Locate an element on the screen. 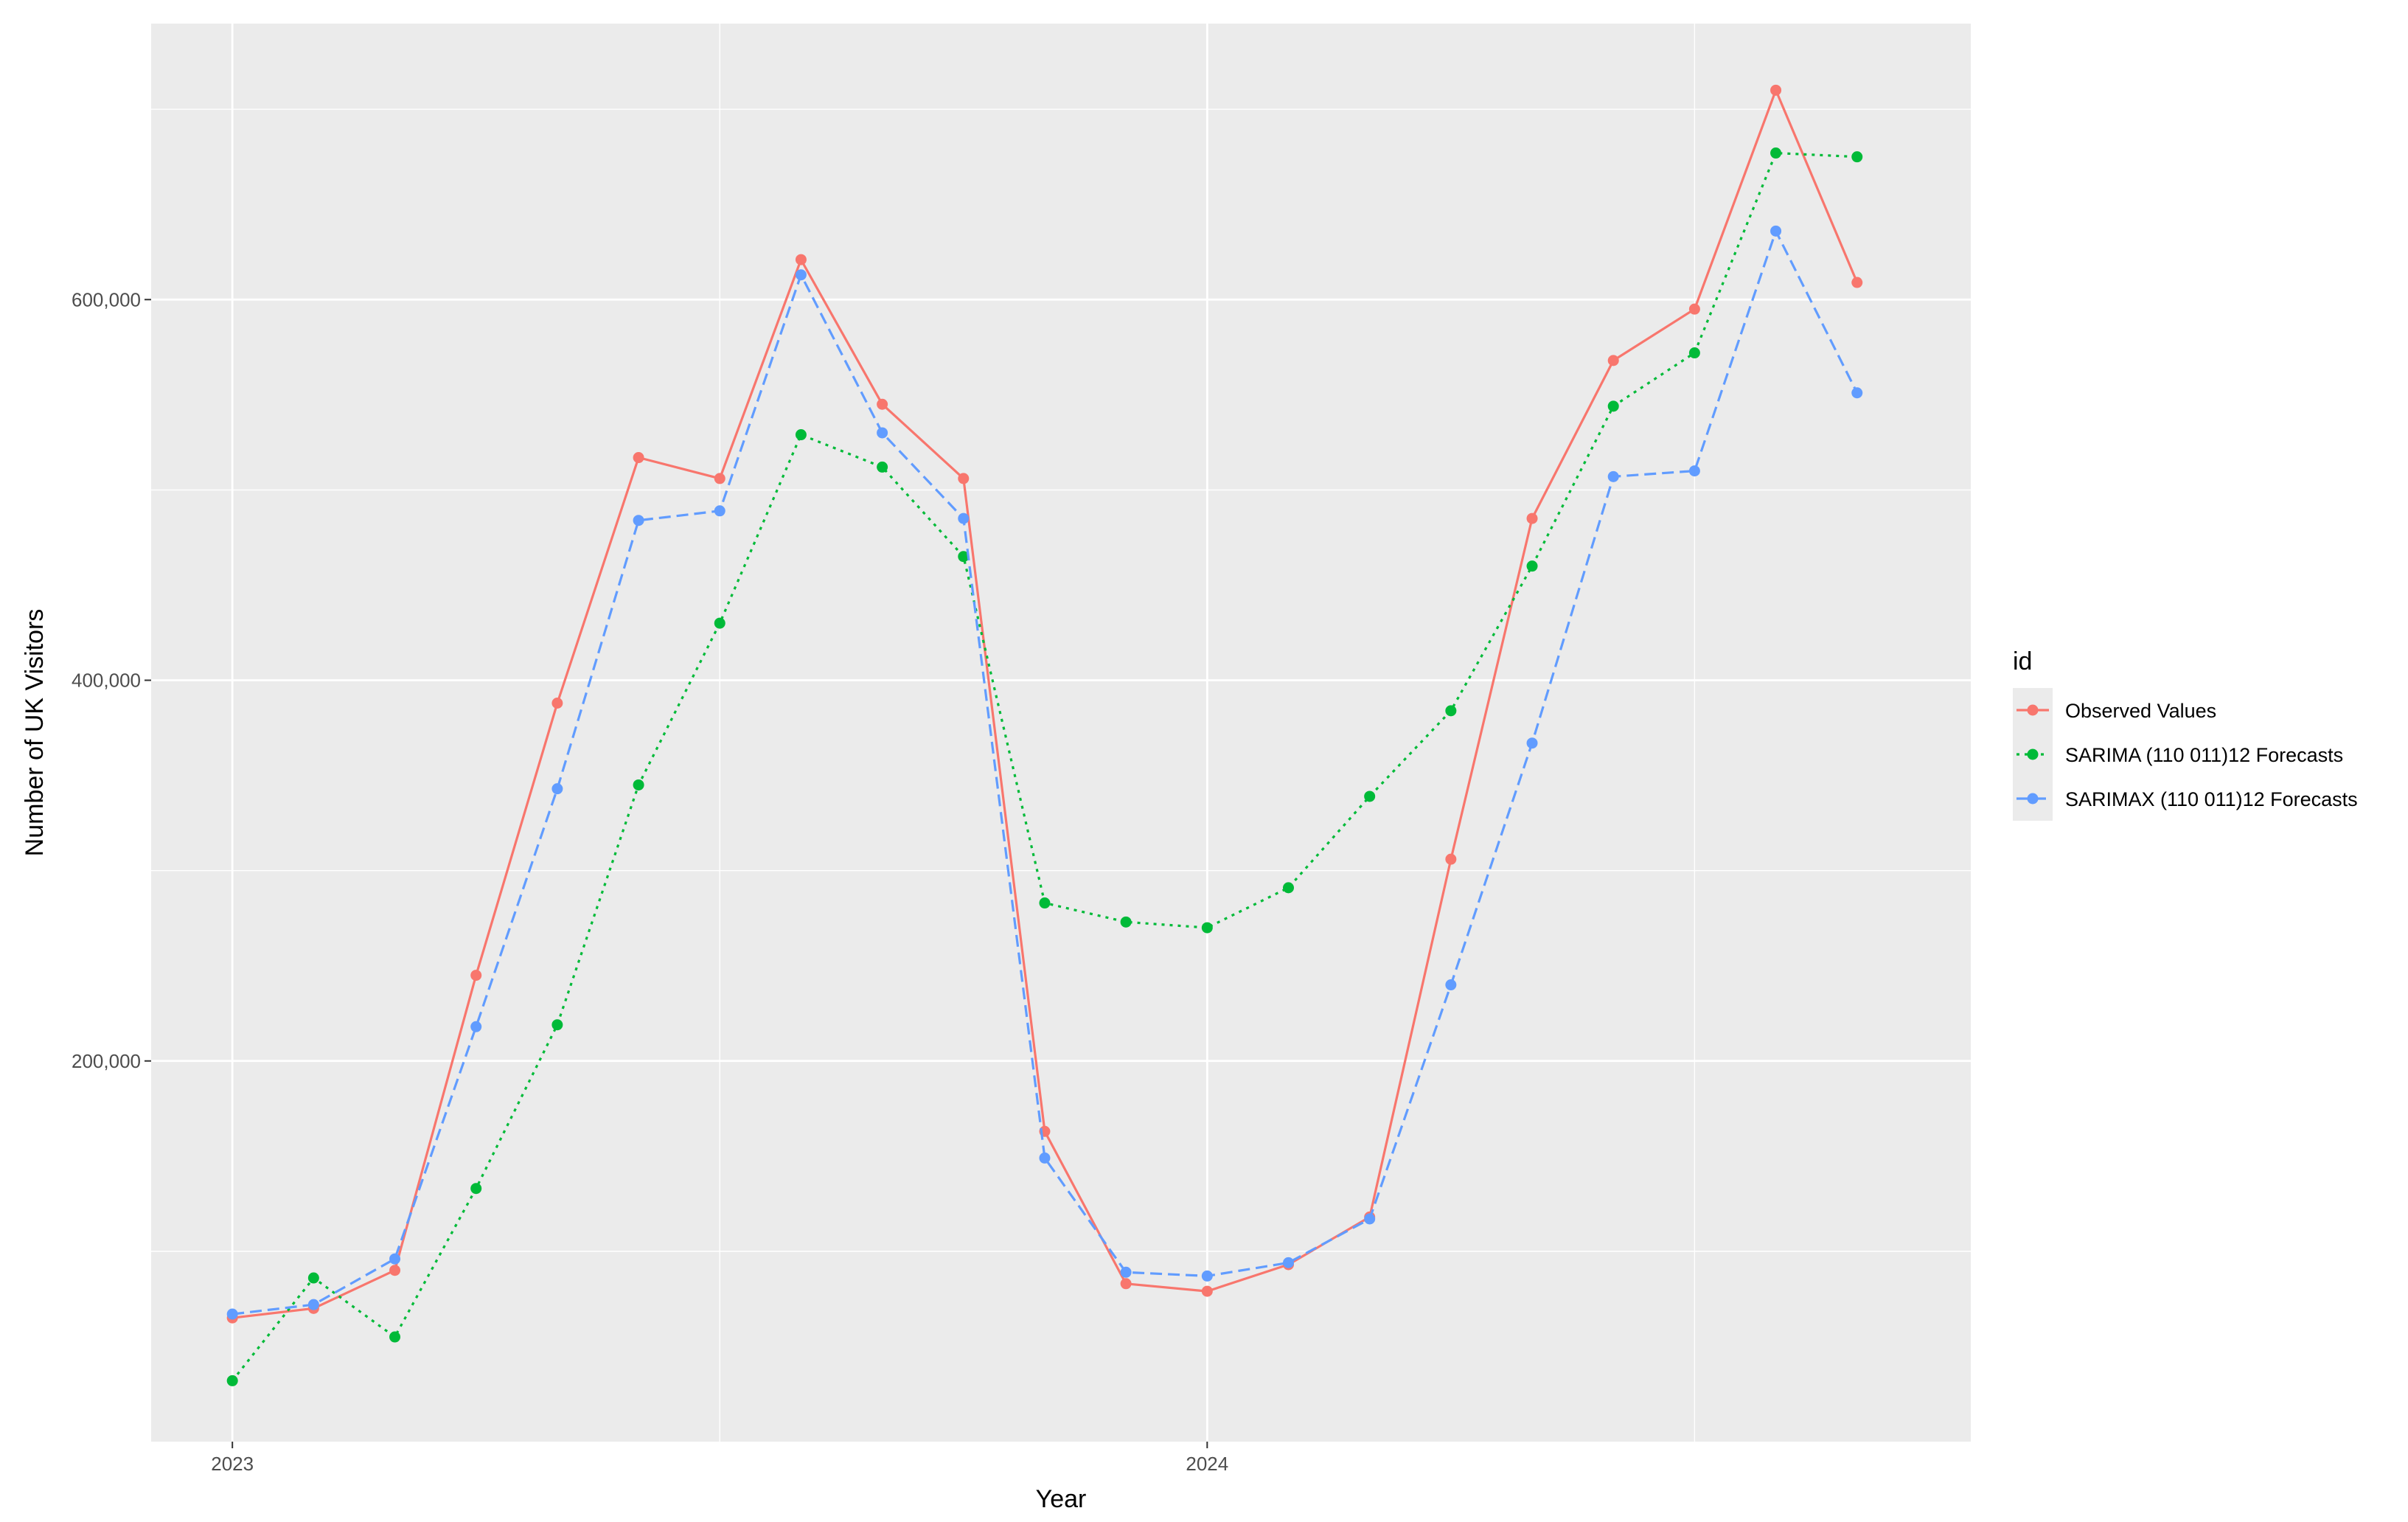  x-axis-title: Year is located at coordinates (1061, 1499).